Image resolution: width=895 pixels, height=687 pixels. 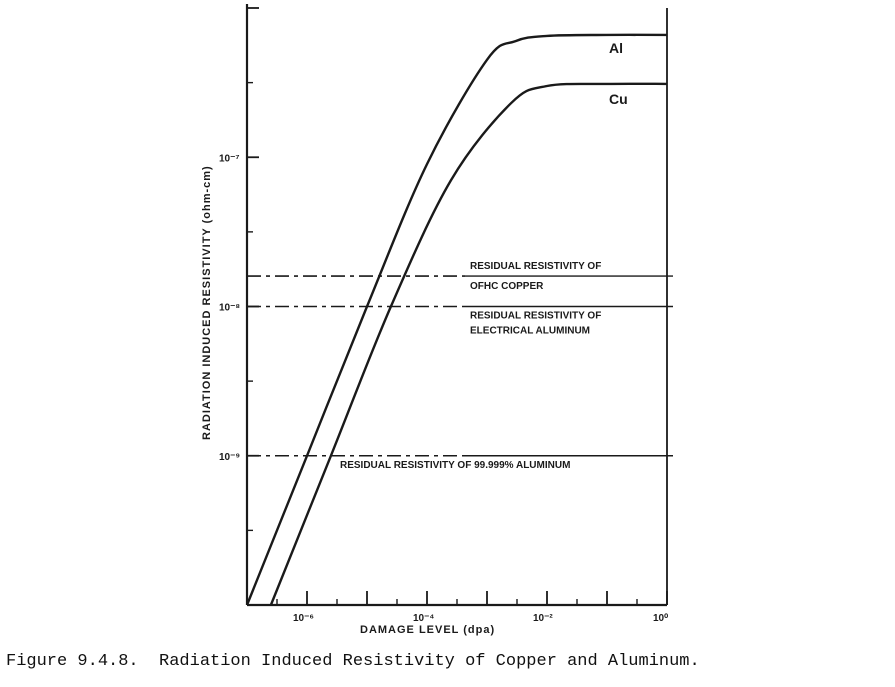 What do you see at coordinates (616, 48) in the screenshot?
I see `series-al-label: Al` at bounding box center [616, 48].